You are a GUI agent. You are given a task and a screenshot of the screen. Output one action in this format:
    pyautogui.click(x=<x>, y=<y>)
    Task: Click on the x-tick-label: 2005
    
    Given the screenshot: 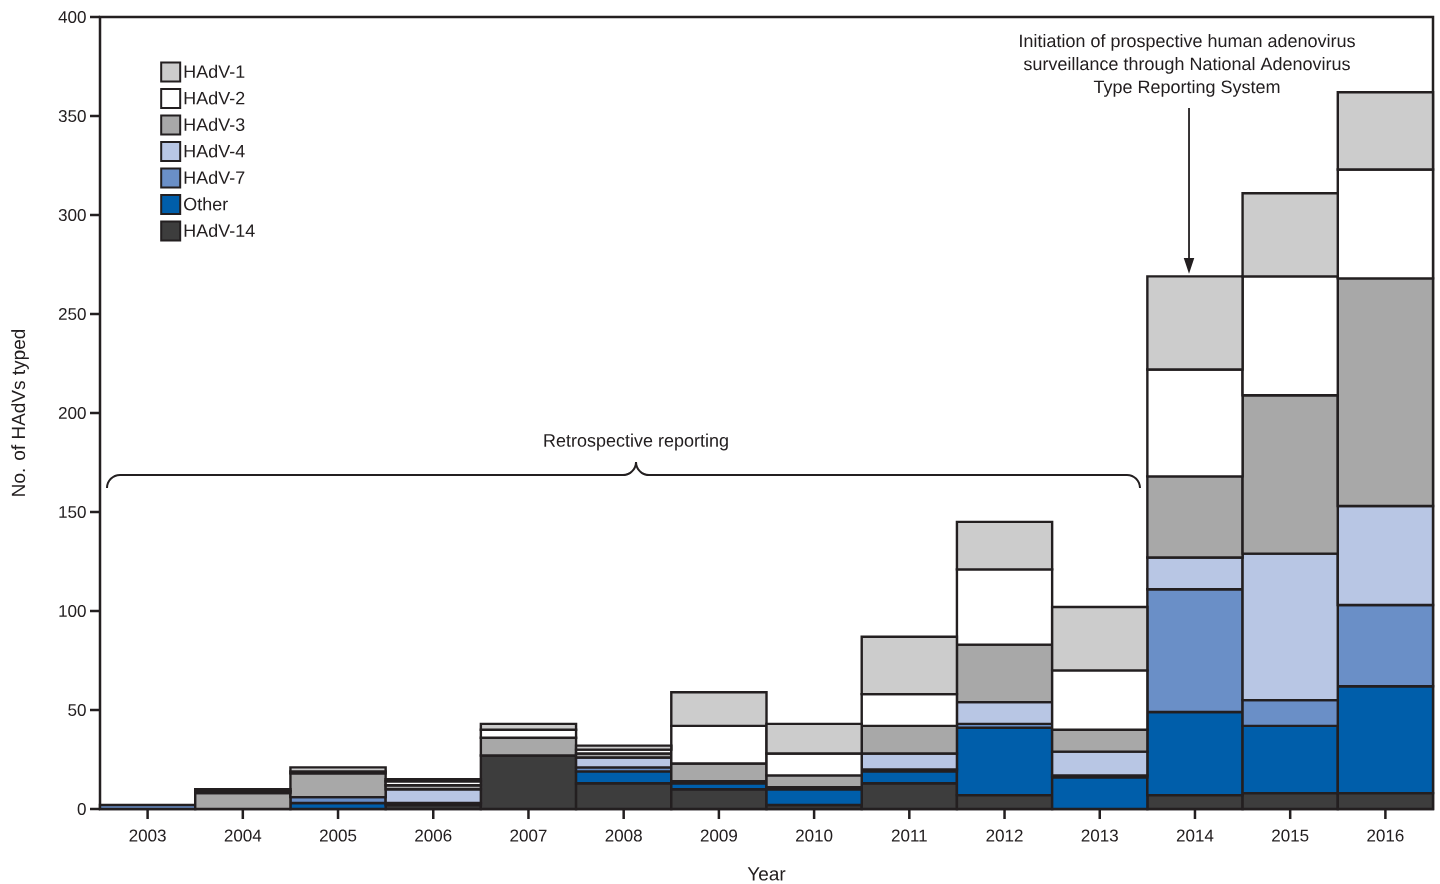 What is the action you would take?
    pyautogui.click(x=338, y=835)
    